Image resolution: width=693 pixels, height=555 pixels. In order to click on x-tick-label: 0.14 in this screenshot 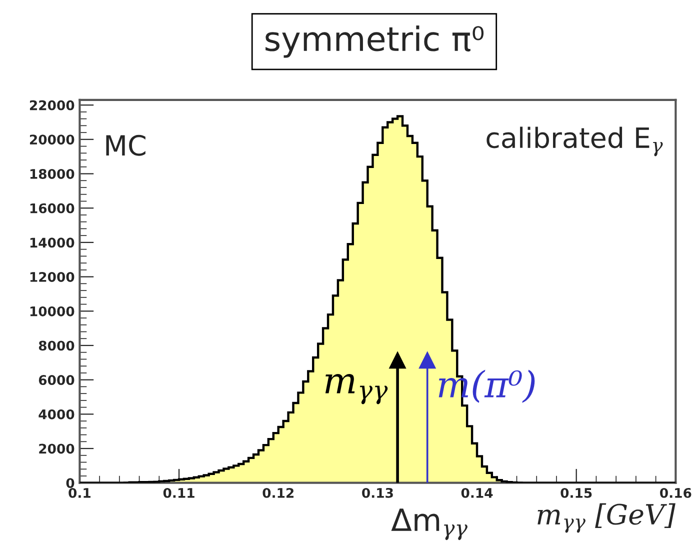, I will do `click(477, 493)`.